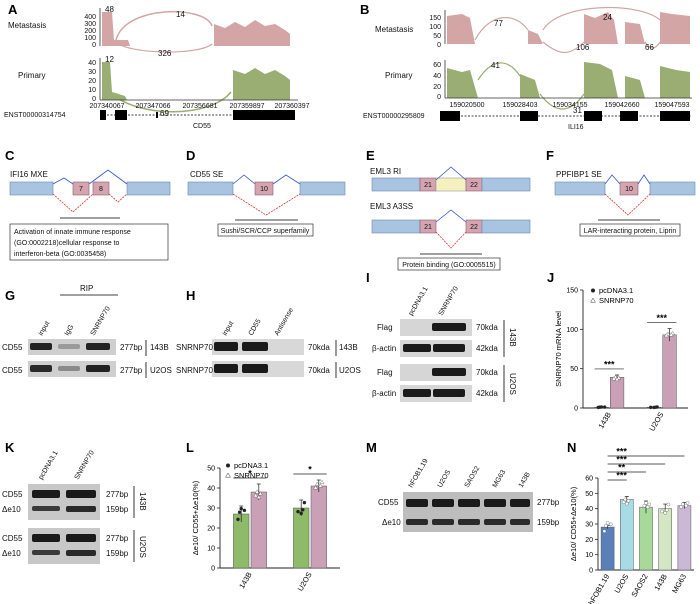 Image resolution: width=700 pixels, height=604 pixels. Describe the element at coordinates (10, 295) in the screenshot. I see `panel-letter-g: G` at that location.